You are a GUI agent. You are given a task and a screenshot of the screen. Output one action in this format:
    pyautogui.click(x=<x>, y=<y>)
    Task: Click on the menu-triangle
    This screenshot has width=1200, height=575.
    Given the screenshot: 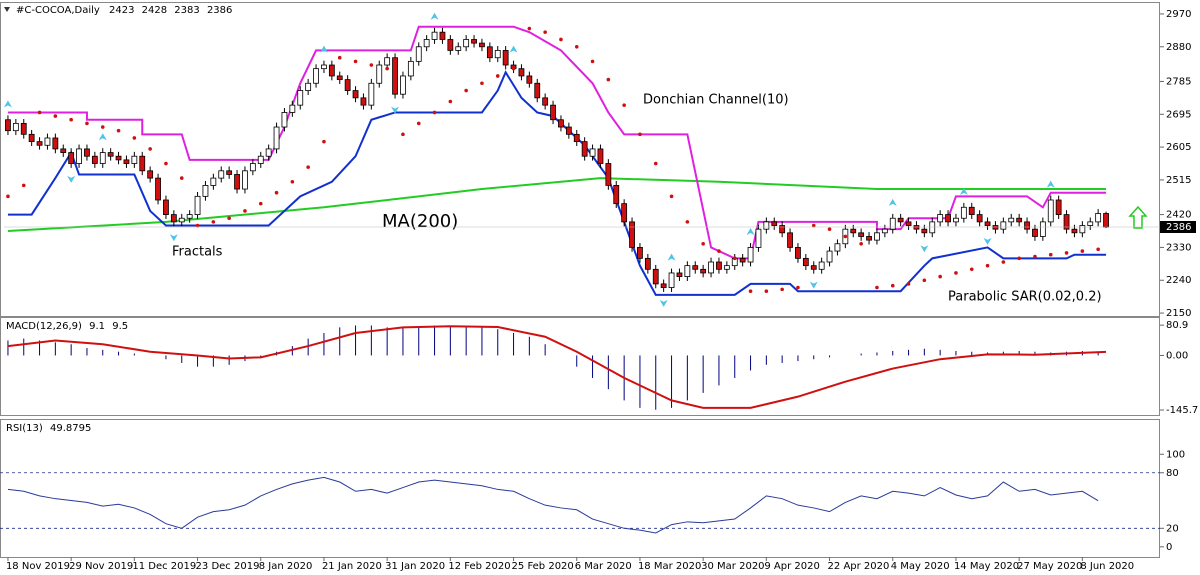 What is the action you would take?
    pyautogui.click(x=7, y=9)
    